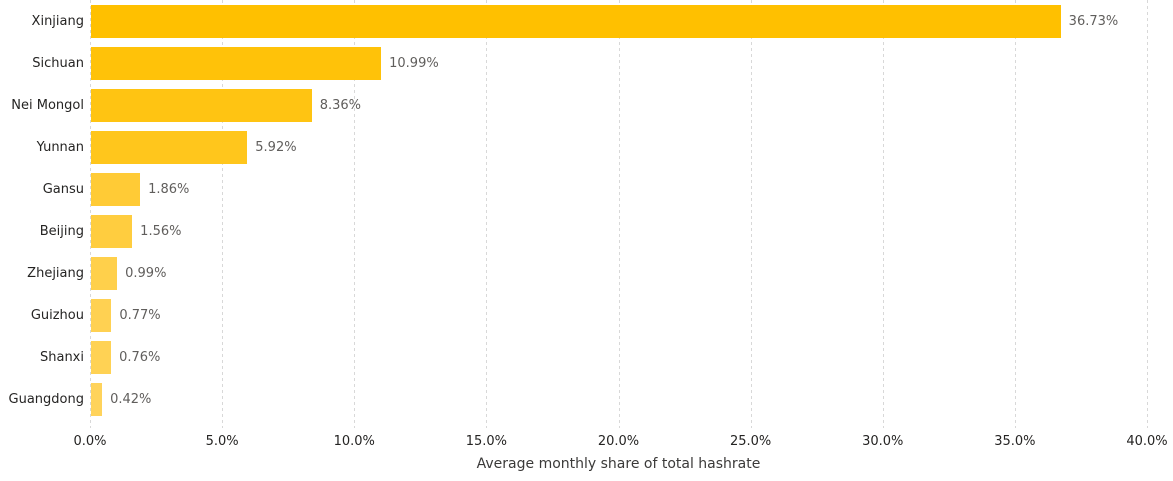 This screenshot has height=481, width=1173. I want to click on value-label-xinjiang: 36.73%, so click(1093, 21).